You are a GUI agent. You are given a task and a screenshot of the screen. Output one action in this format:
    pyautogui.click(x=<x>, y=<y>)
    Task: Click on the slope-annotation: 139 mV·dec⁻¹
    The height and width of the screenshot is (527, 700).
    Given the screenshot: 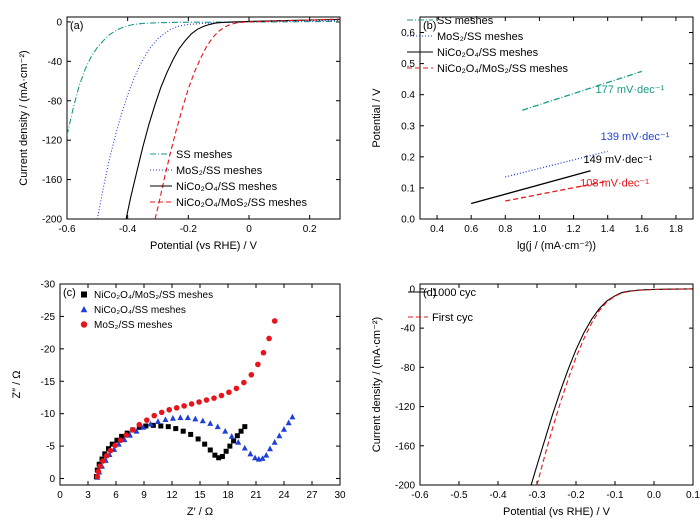 What is the action you would take?
    pyautogui.click(x=635, y=137)
    